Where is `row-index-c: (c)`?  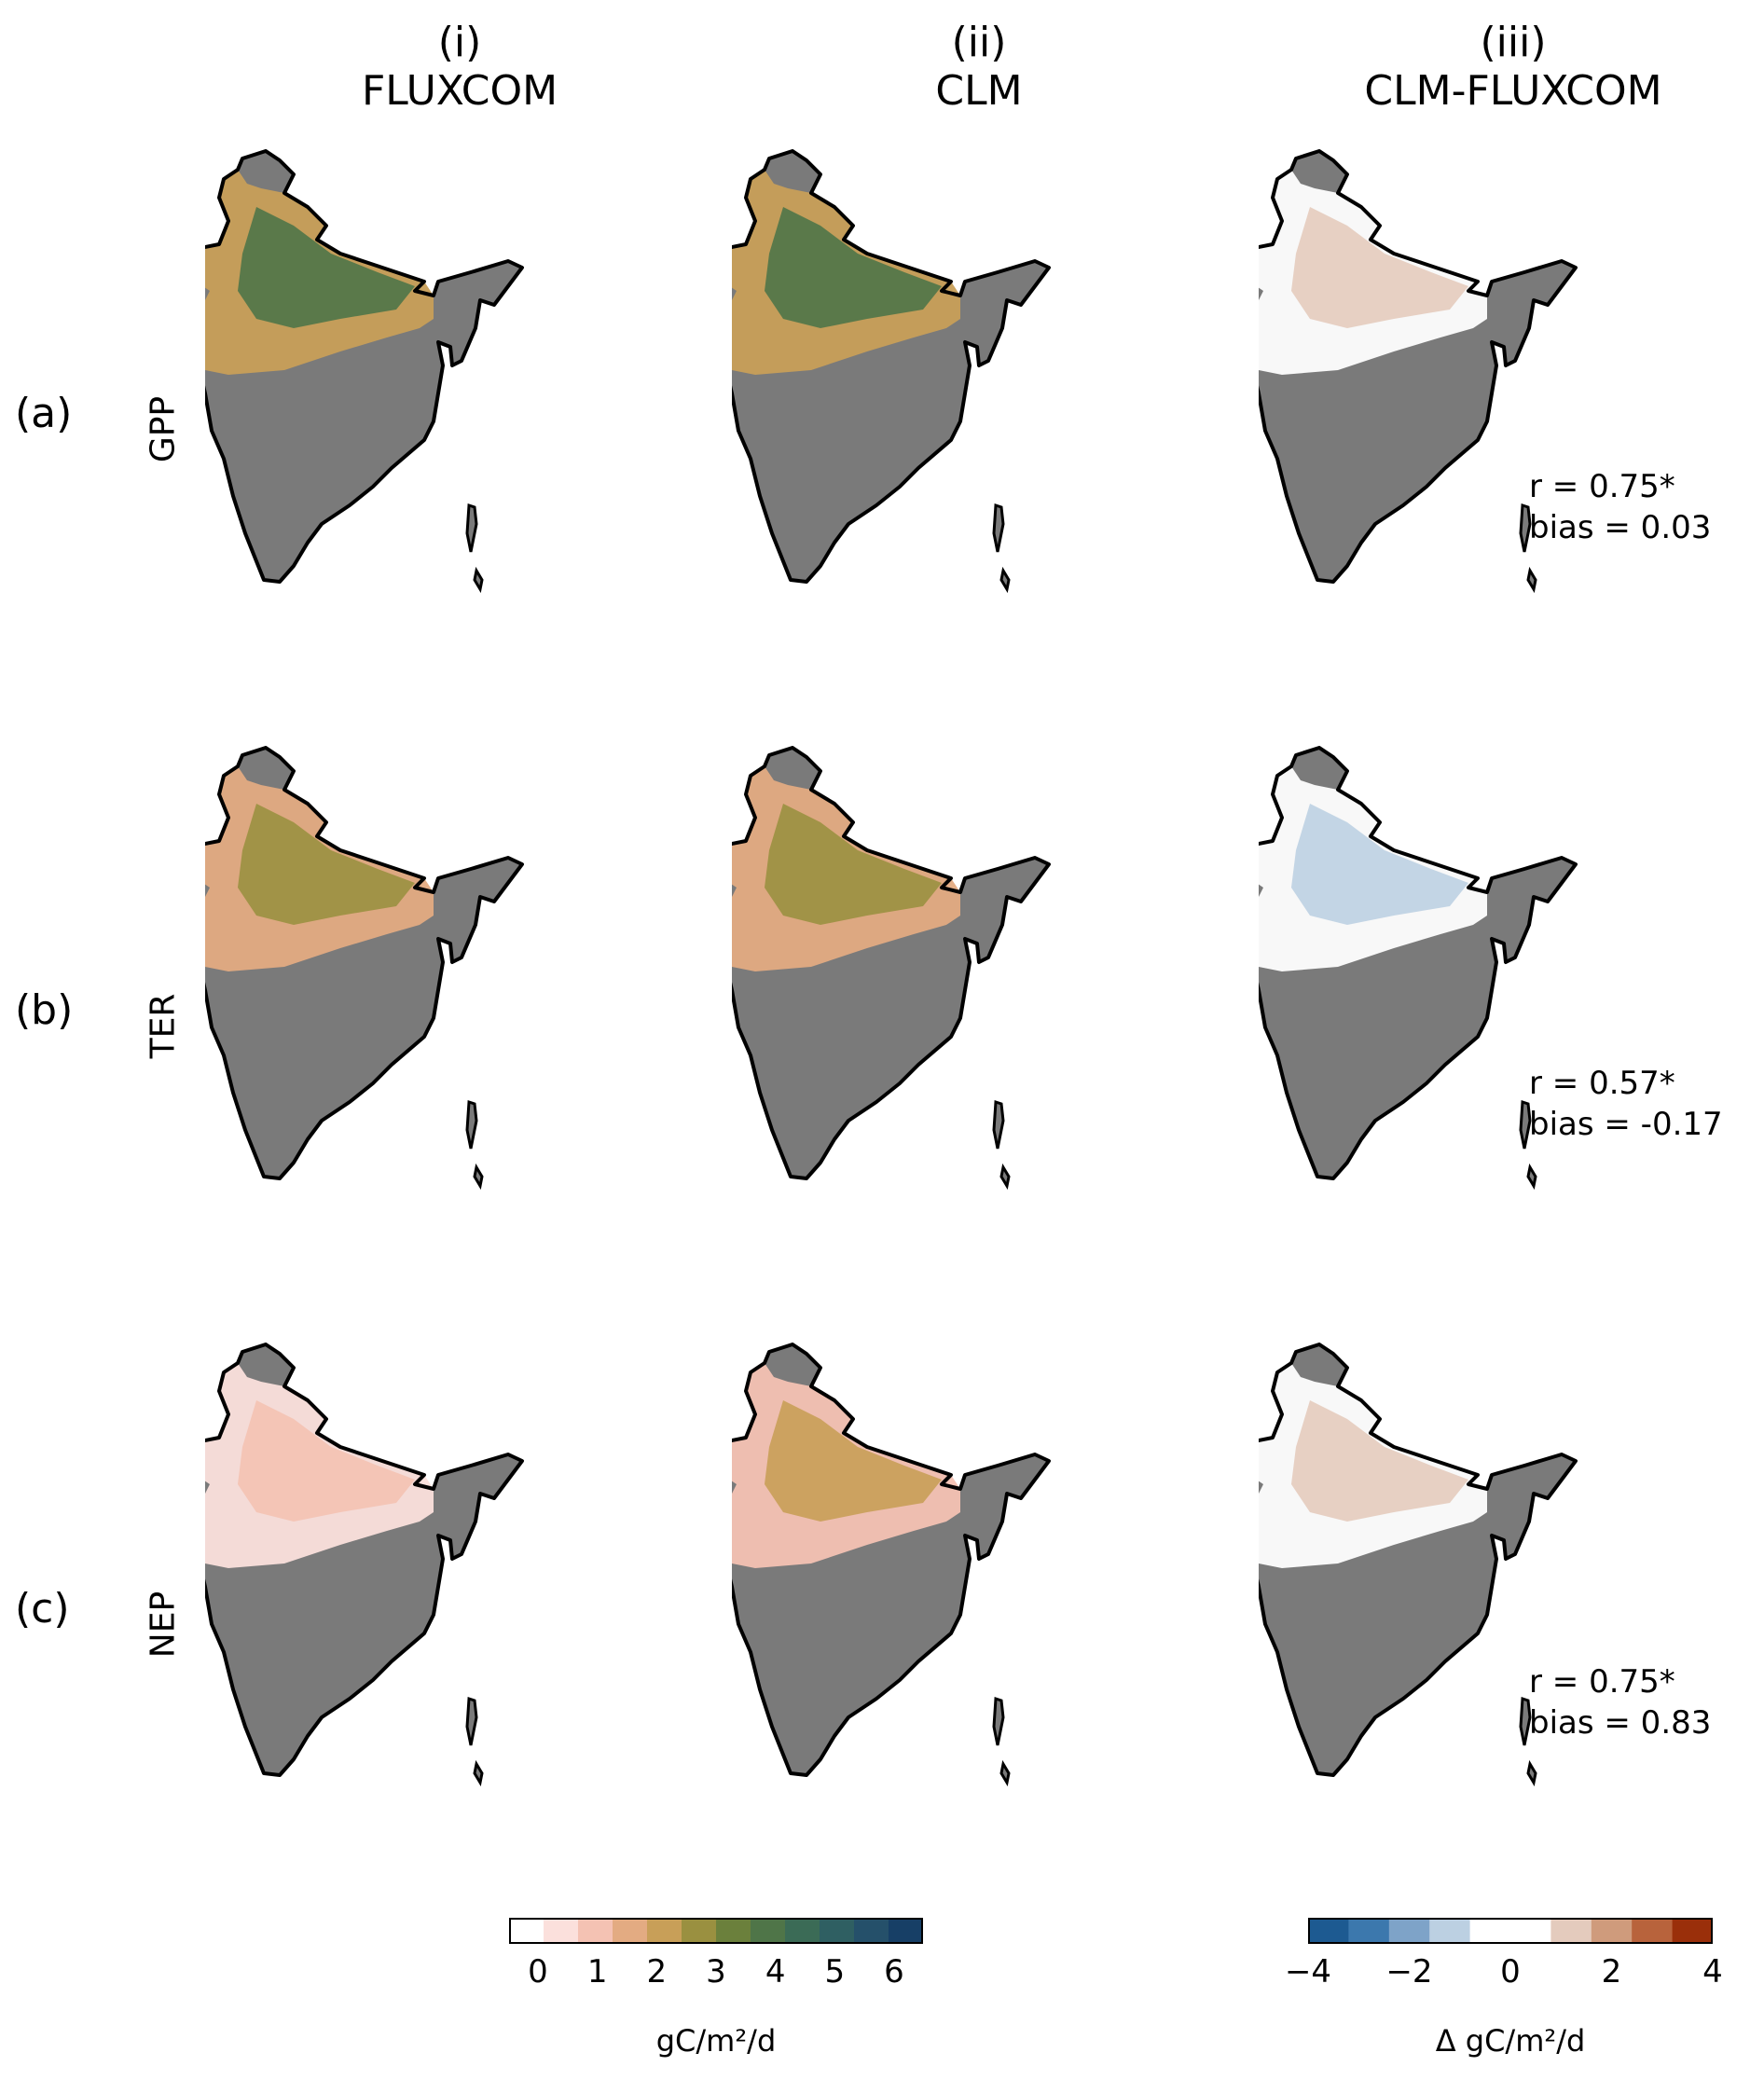
row-index-c: (c) is located at coordinates (42, 1609).